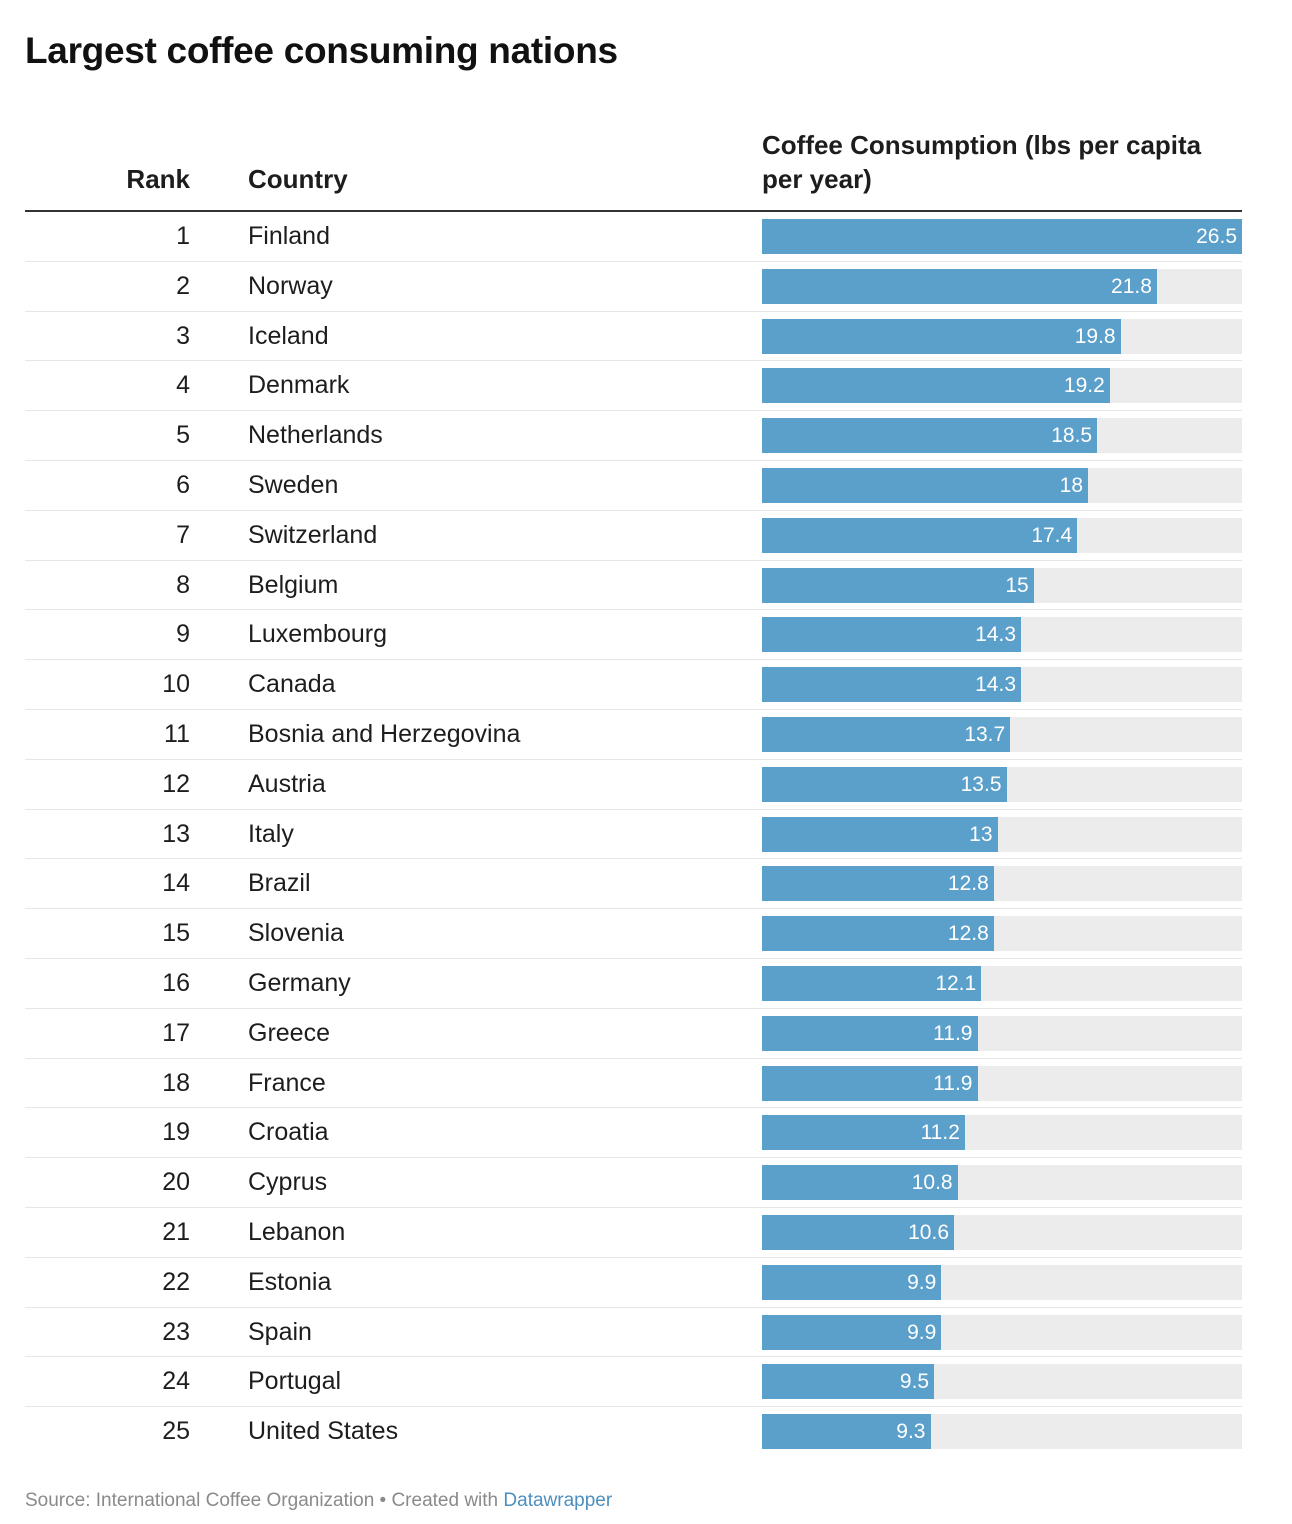  Describe the element at coordinates (290, 1281) in the screenshot. I see `country-cell: Estonia` at that location.